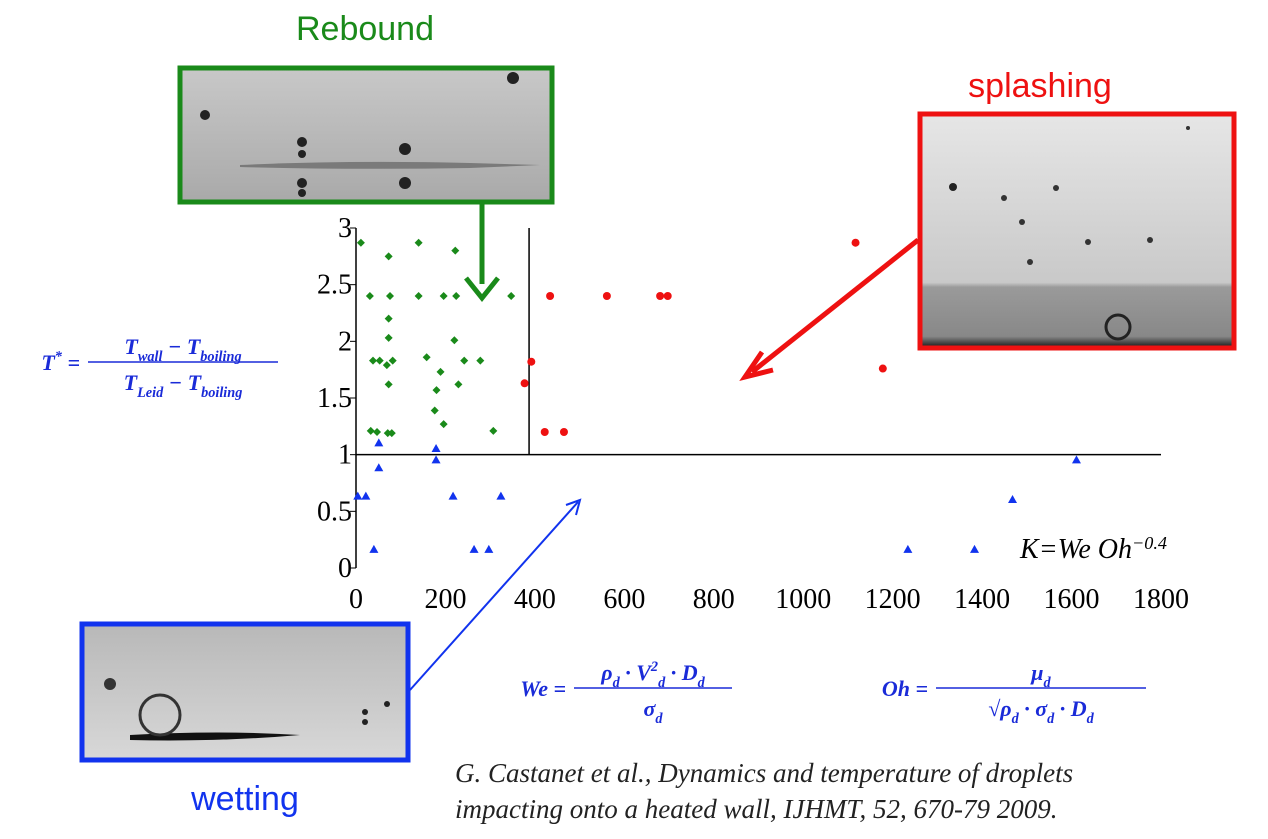  Describe the element at coordinates (150, 393) in the screenshot. I see `formula-part: Leid` at that location.